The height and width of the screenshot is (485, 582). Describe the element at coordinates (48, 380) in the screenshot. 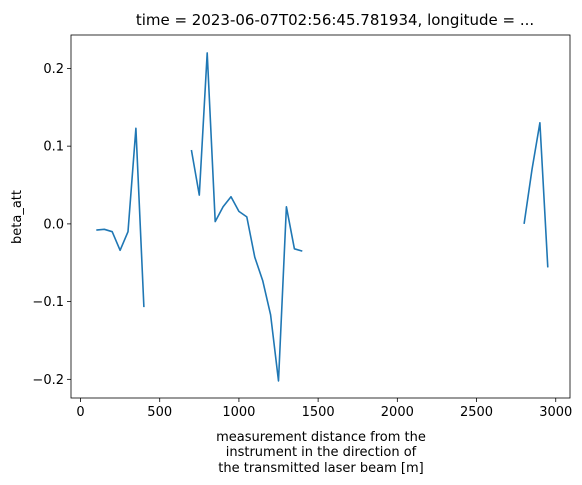

I see `y-tick-label: −0.2` at that location.